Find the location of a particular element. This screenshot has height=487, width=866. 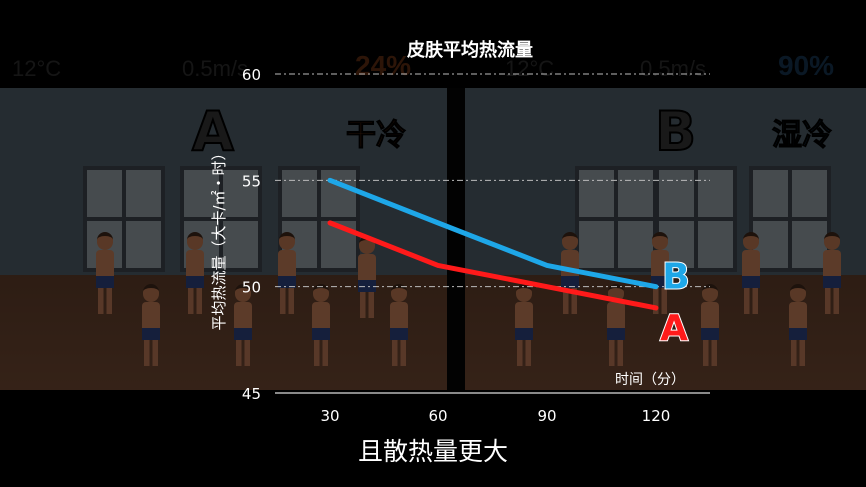

series-line-a is located at coordinates (493, 265).